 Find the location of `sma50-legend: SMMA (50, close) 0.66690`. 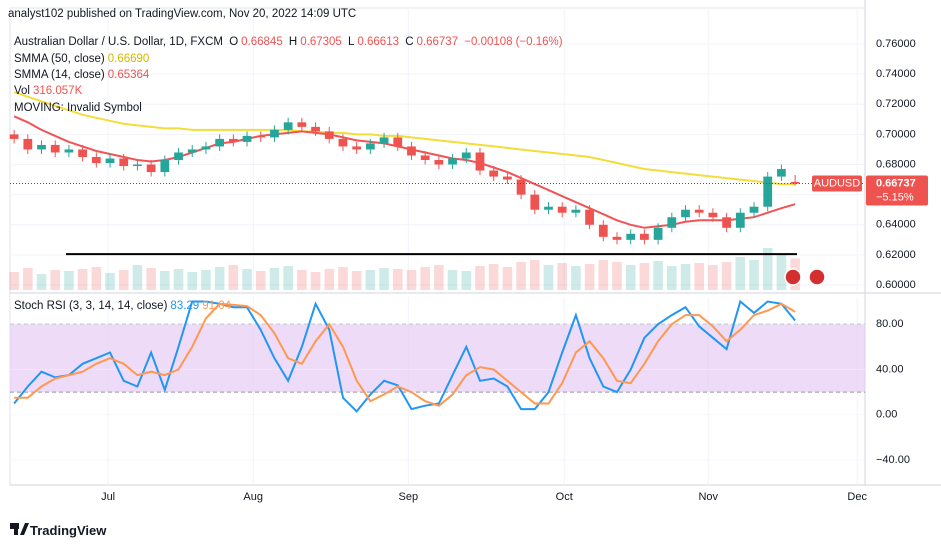

sma50-legend: SMMA (50, close) 0.66690 is located at coordinates (83, 59).